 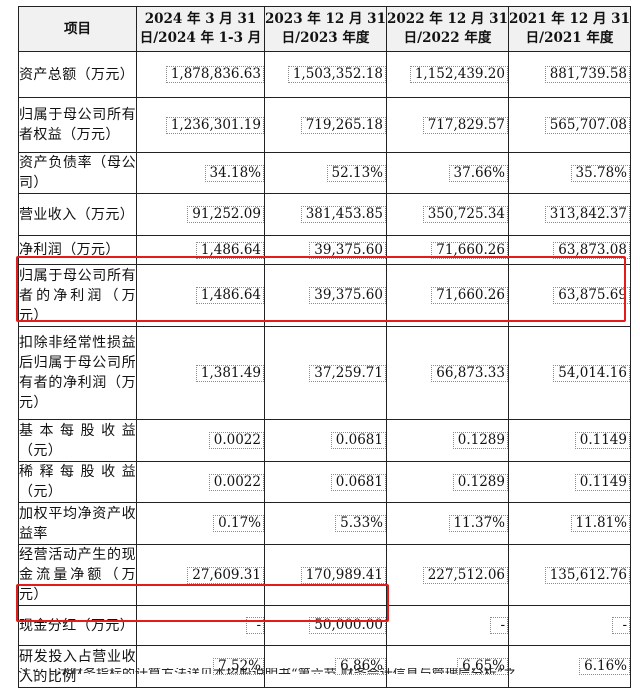 I want to click on table-row: 研发投入占营业收入的比例 7.52% 6.86% 6.65% 6.16%, so click(x=324, y=666).